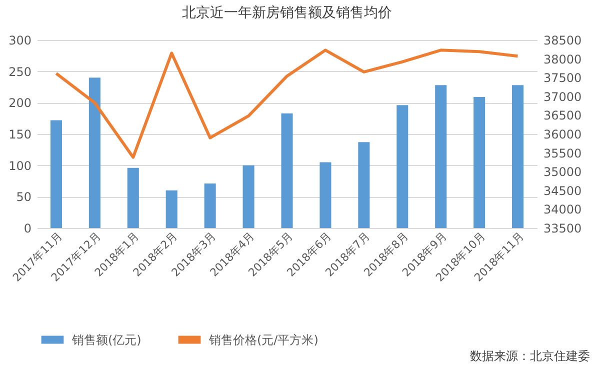 Image resolution: width=604 pixels, height=369 pixels. What do you see at coordinates (28, 229) in the screenshot?
I see `y-tick-label: 0` at bounding box center [28, 229].